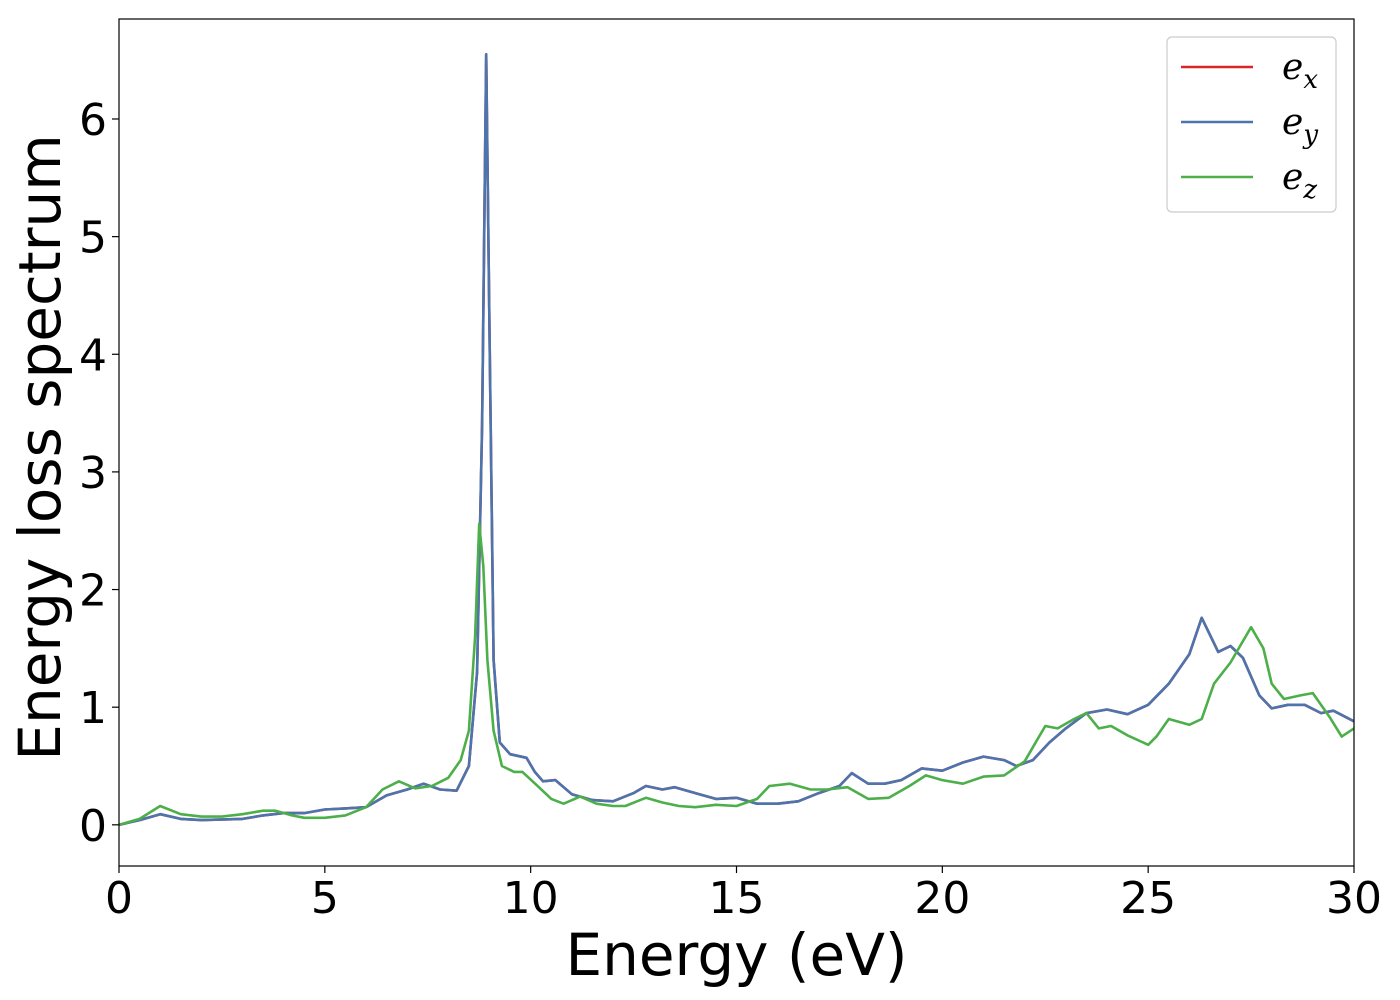 The width and height of the screenshot is (1400, 1000). What do you see at coordinates (736, 955) in the screenshot?
I see `x-axis-label: Energy (eV)` at bounding box center [736, 955].